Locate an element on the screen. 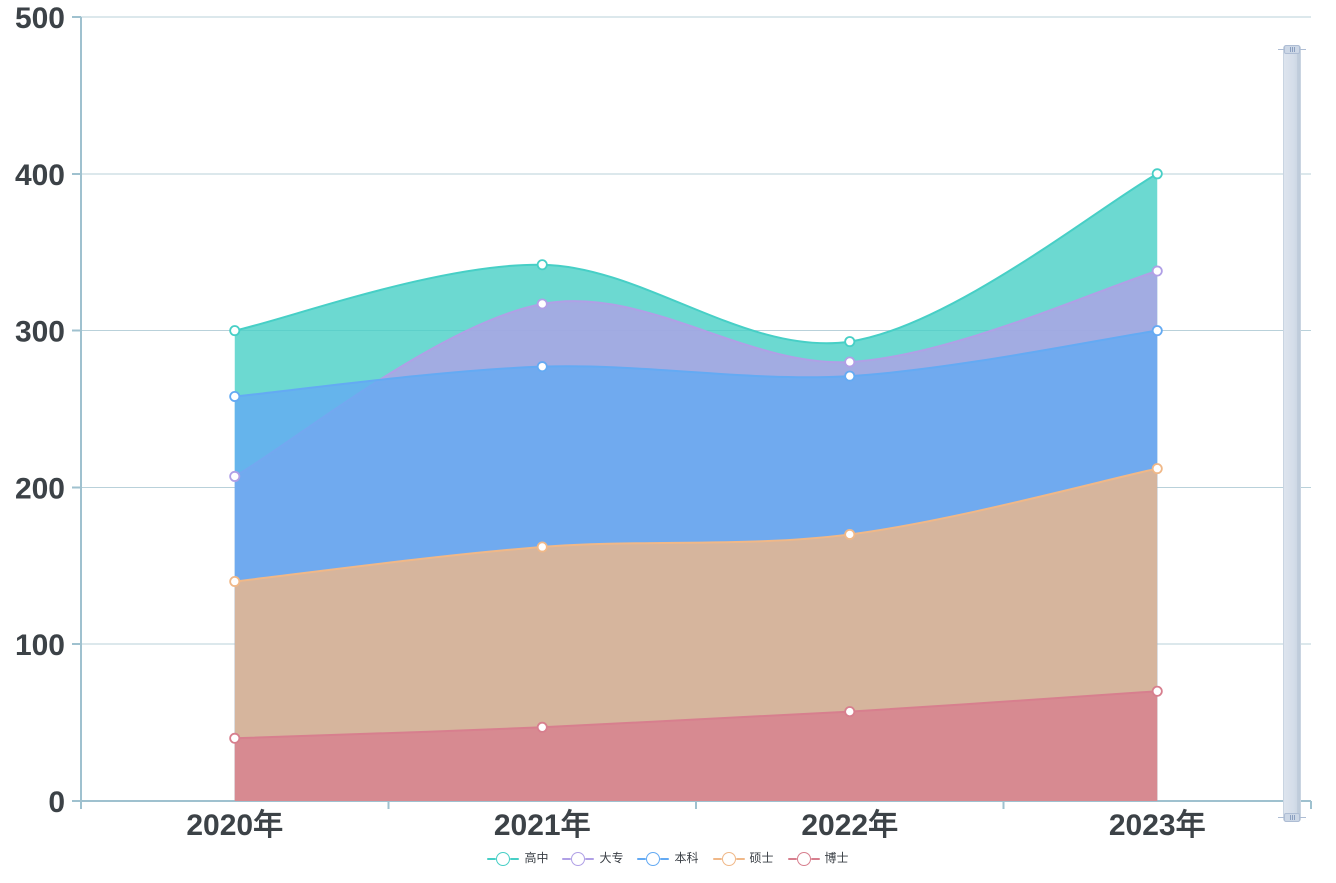 This screenshot has width=1336, height=883. data-zoom-track is located at coordinates (1292, 433).